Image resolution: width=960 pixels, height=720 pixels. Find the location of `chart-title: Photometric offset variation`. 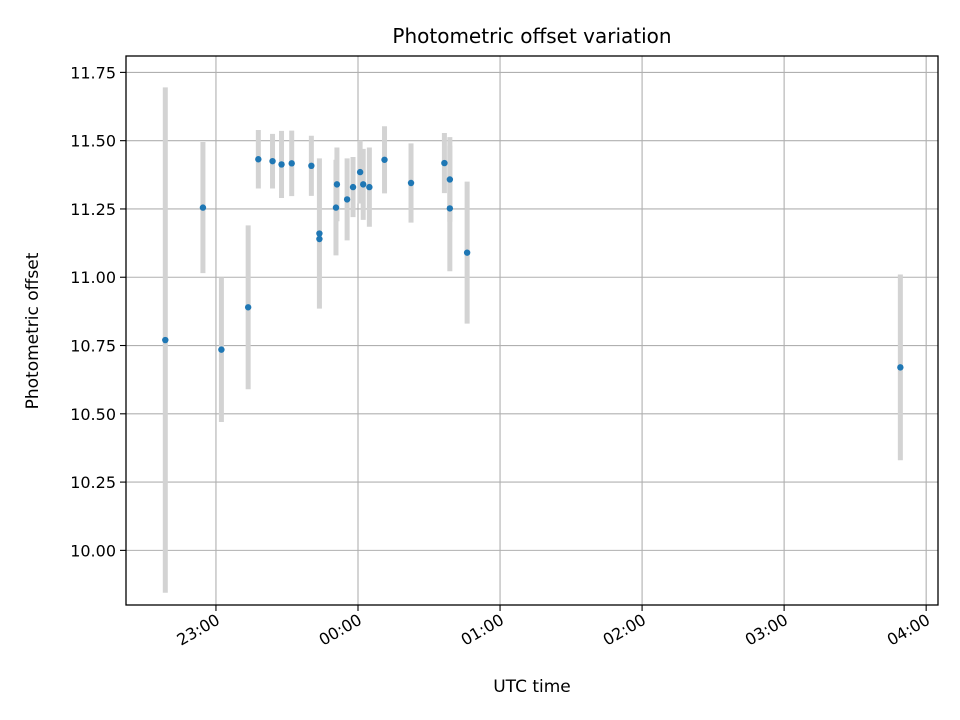

chart-title: Photometric offset variation is located at coordinates (531, 36).